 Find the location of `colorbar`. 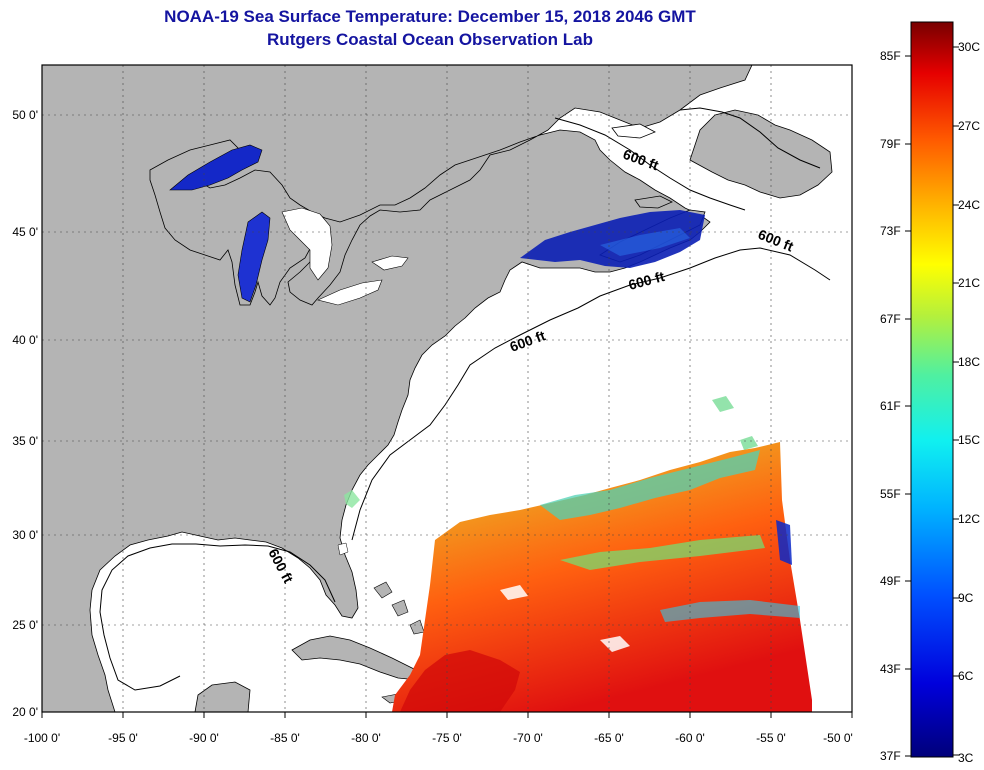

colorbar is located at coordinates (932, 389).